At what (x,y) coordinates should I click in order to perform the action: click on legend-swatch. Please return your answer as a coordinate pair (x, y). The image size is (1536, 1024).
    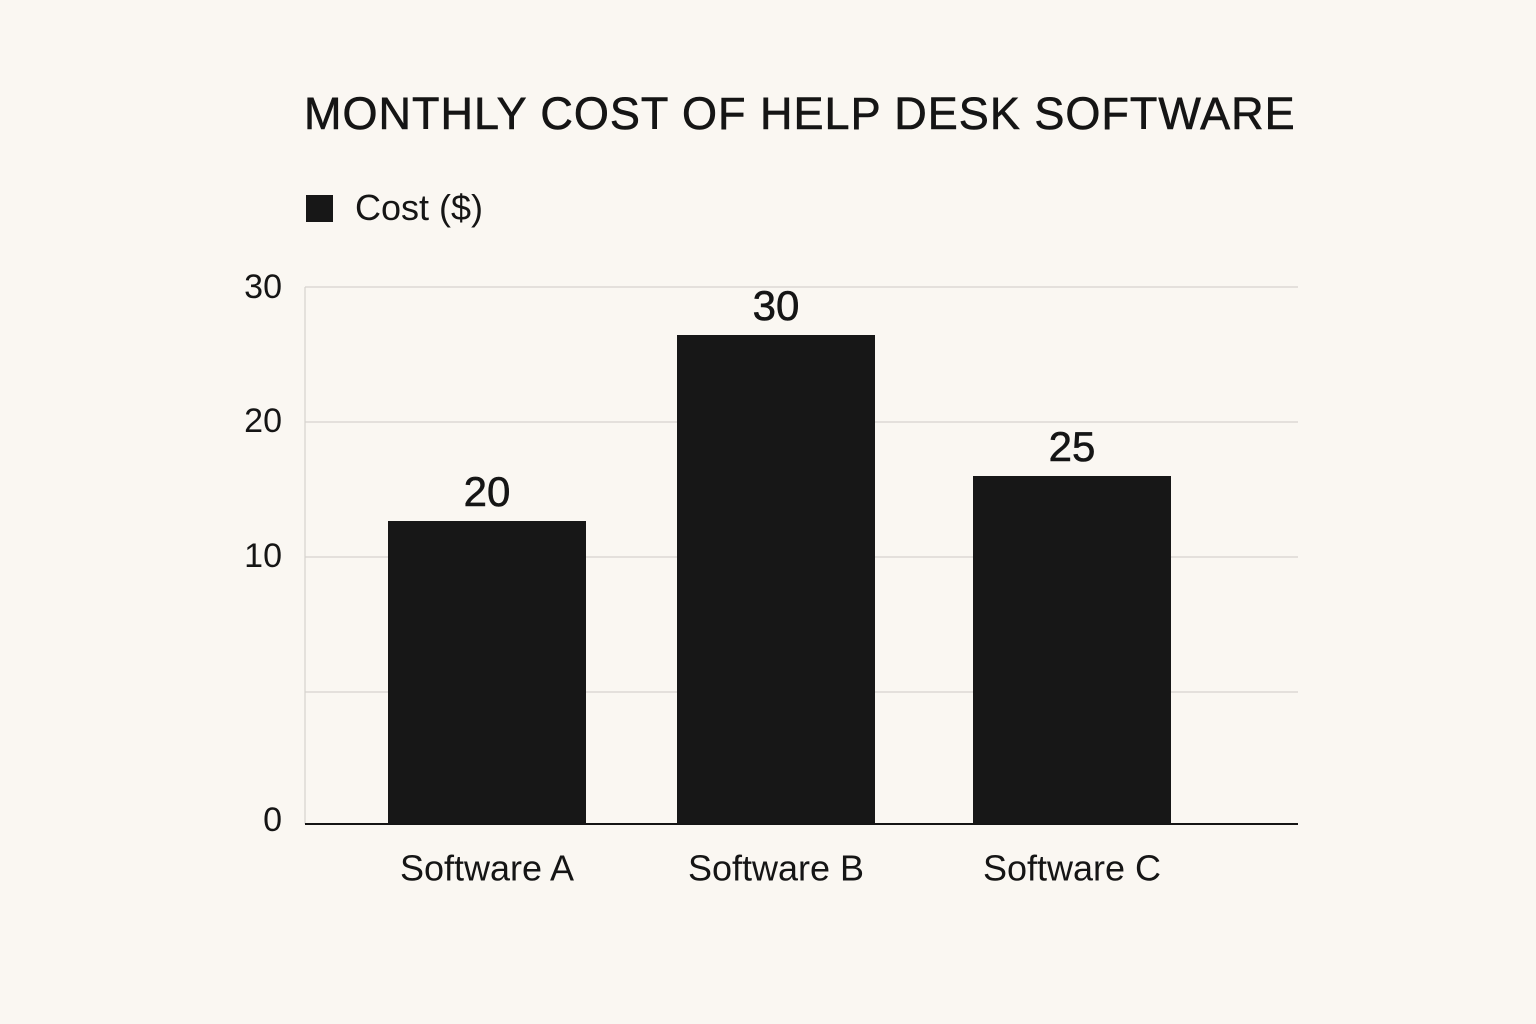
    Looking at the image, I should click on (319, 208).